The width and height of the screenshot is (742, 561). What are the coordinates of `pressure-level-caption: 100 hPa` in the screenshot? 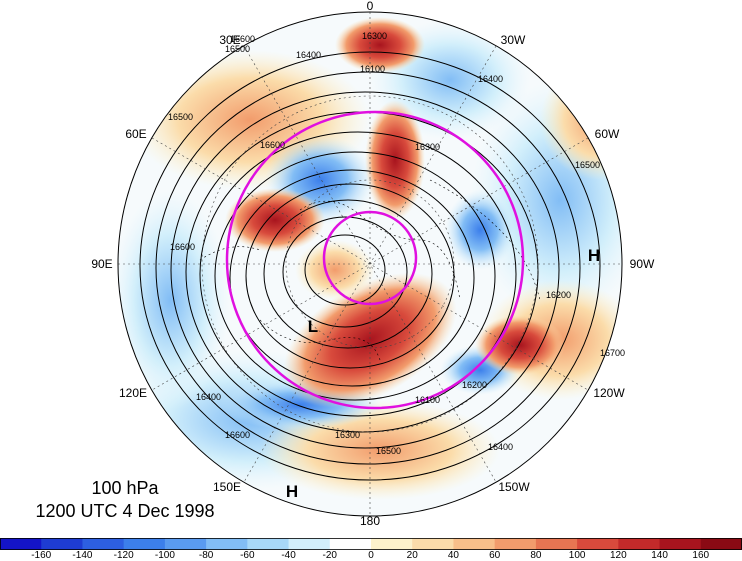 It's located at (125, 488).